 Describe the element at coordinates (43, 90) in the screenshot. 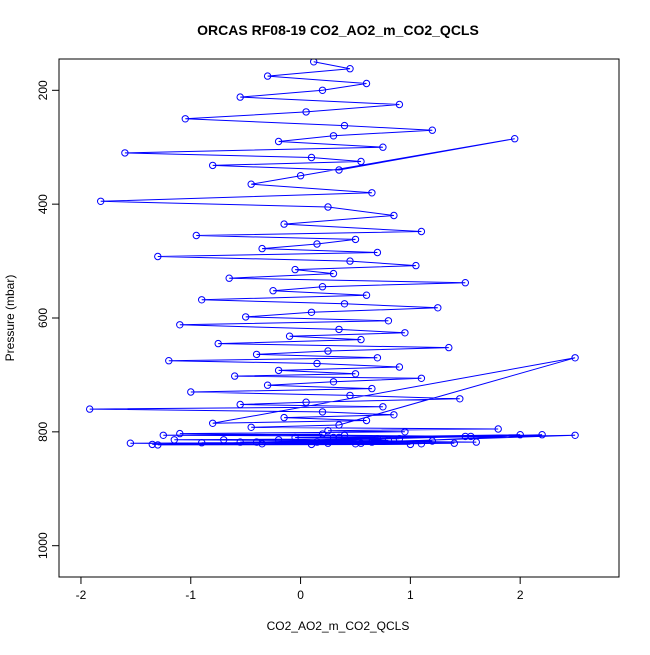

I see `y-tick-label: 200` at that location.